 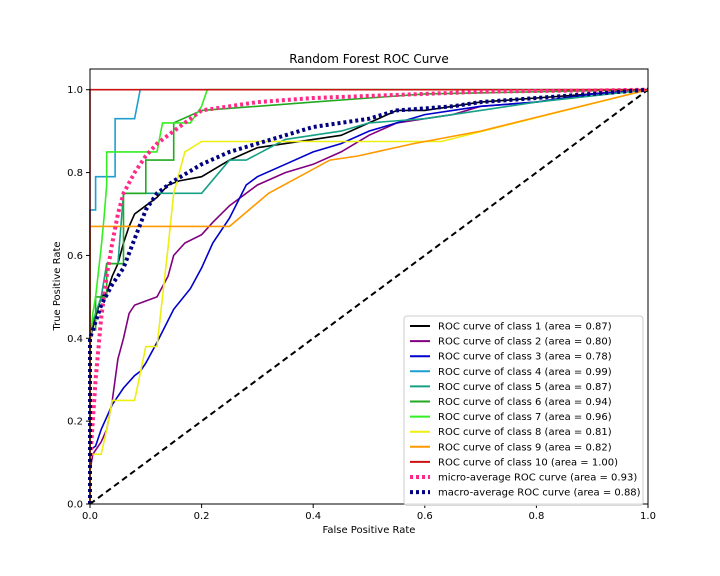 I want to click on y-tick-label: 0.0, so click(x=75, y=505).